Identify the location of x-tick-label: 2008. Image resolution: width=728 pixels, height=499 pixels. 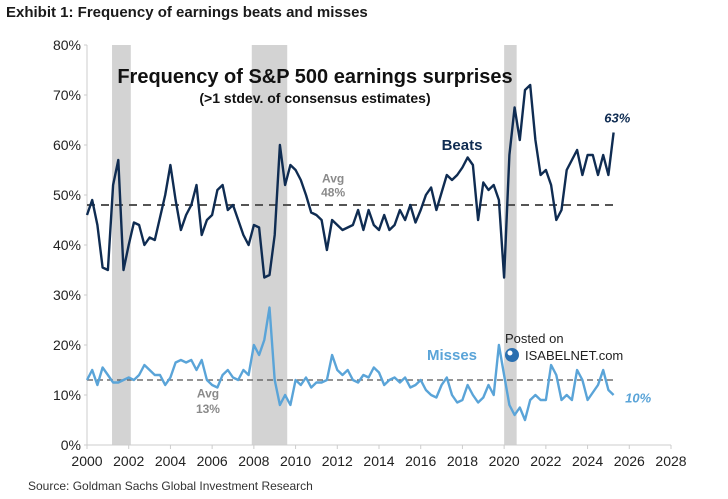
(253, 461).